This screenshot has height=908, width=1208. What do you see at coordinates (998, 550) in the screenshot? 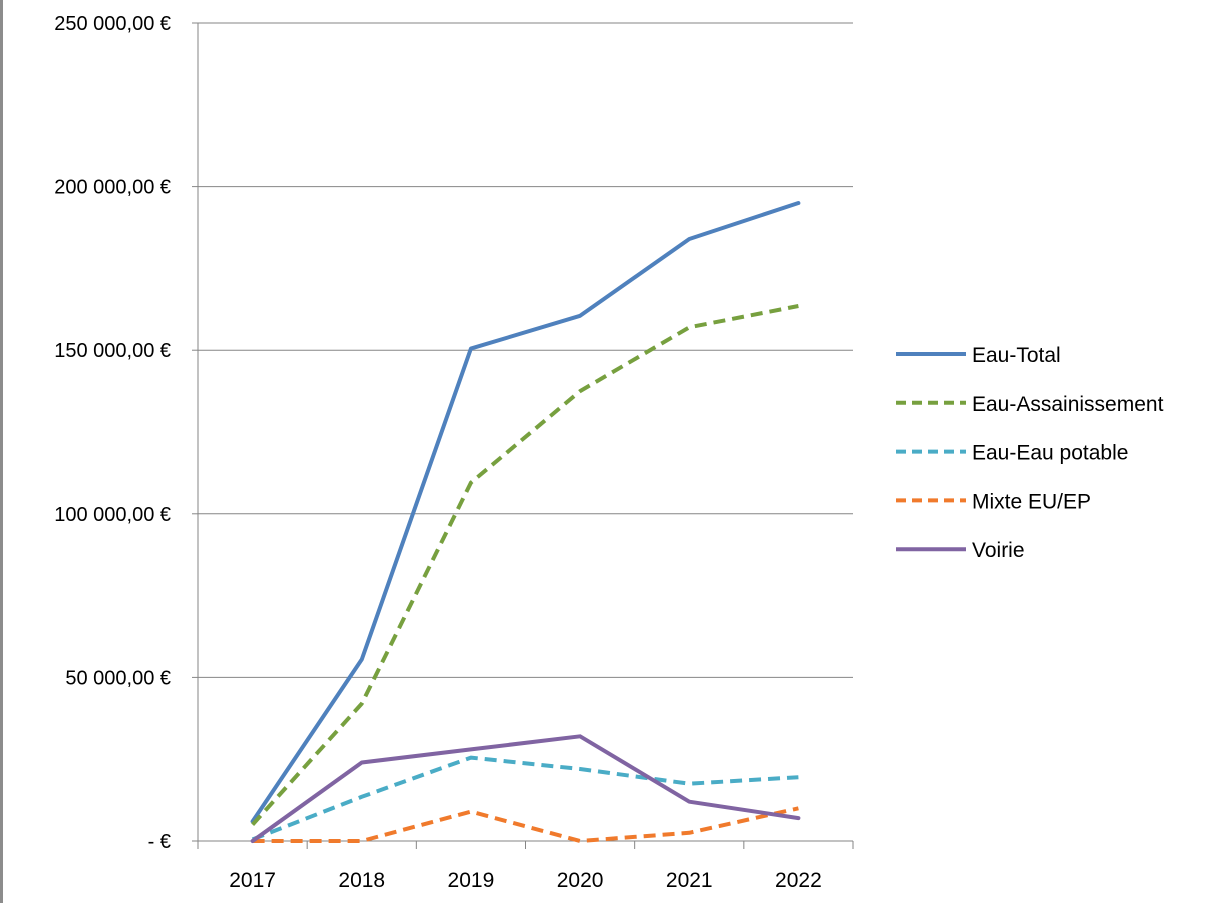
I see `legend-label: Voirie` at bounding box center [998, 550].